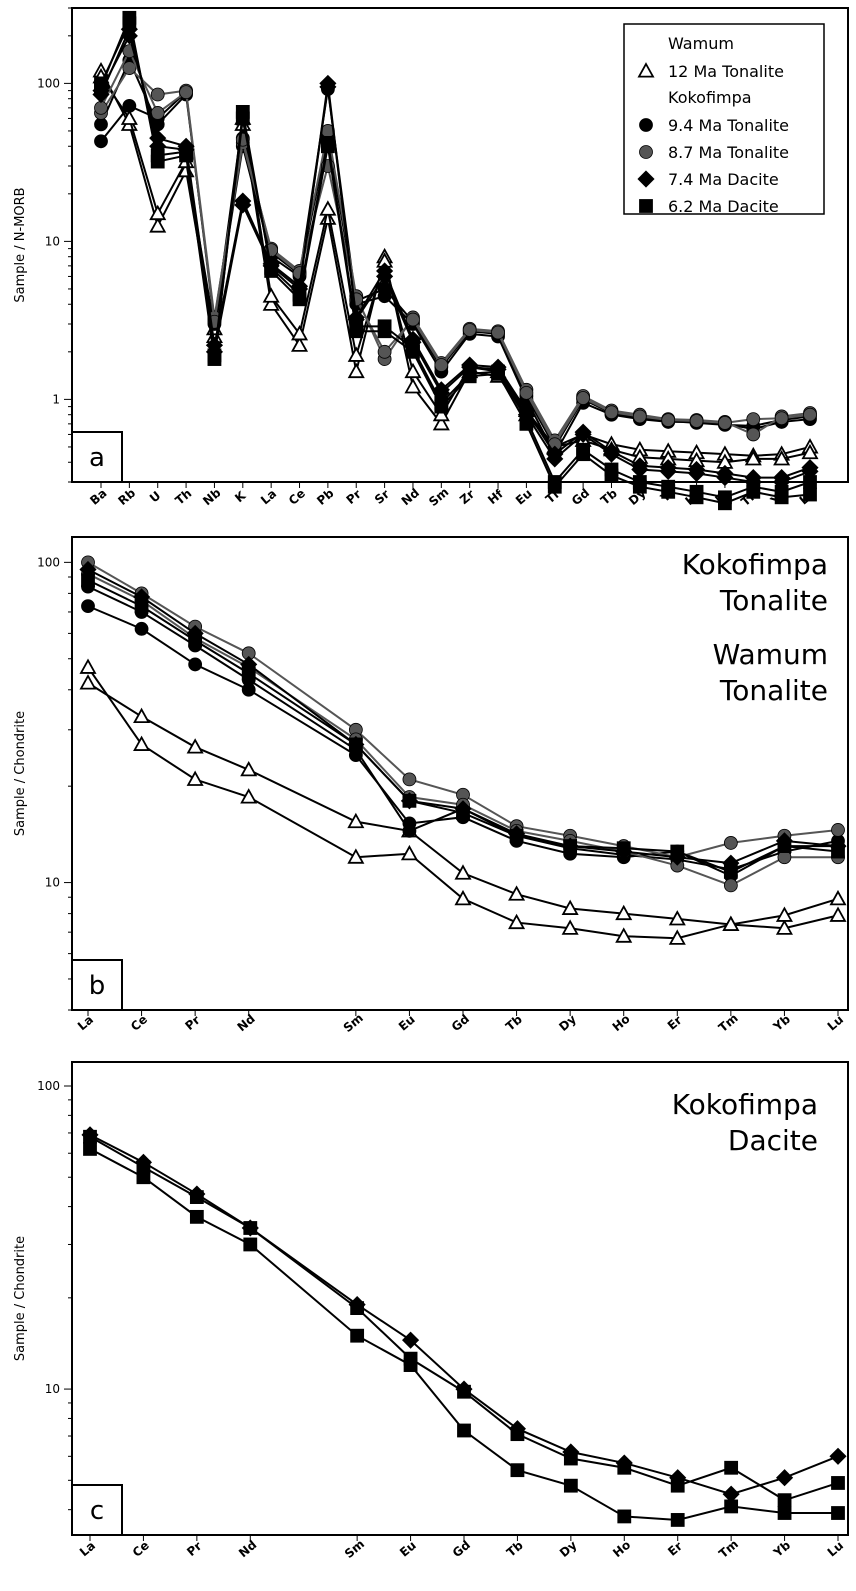  I want to click on annotation-text: Kokofimpa, so click(745, 1104).